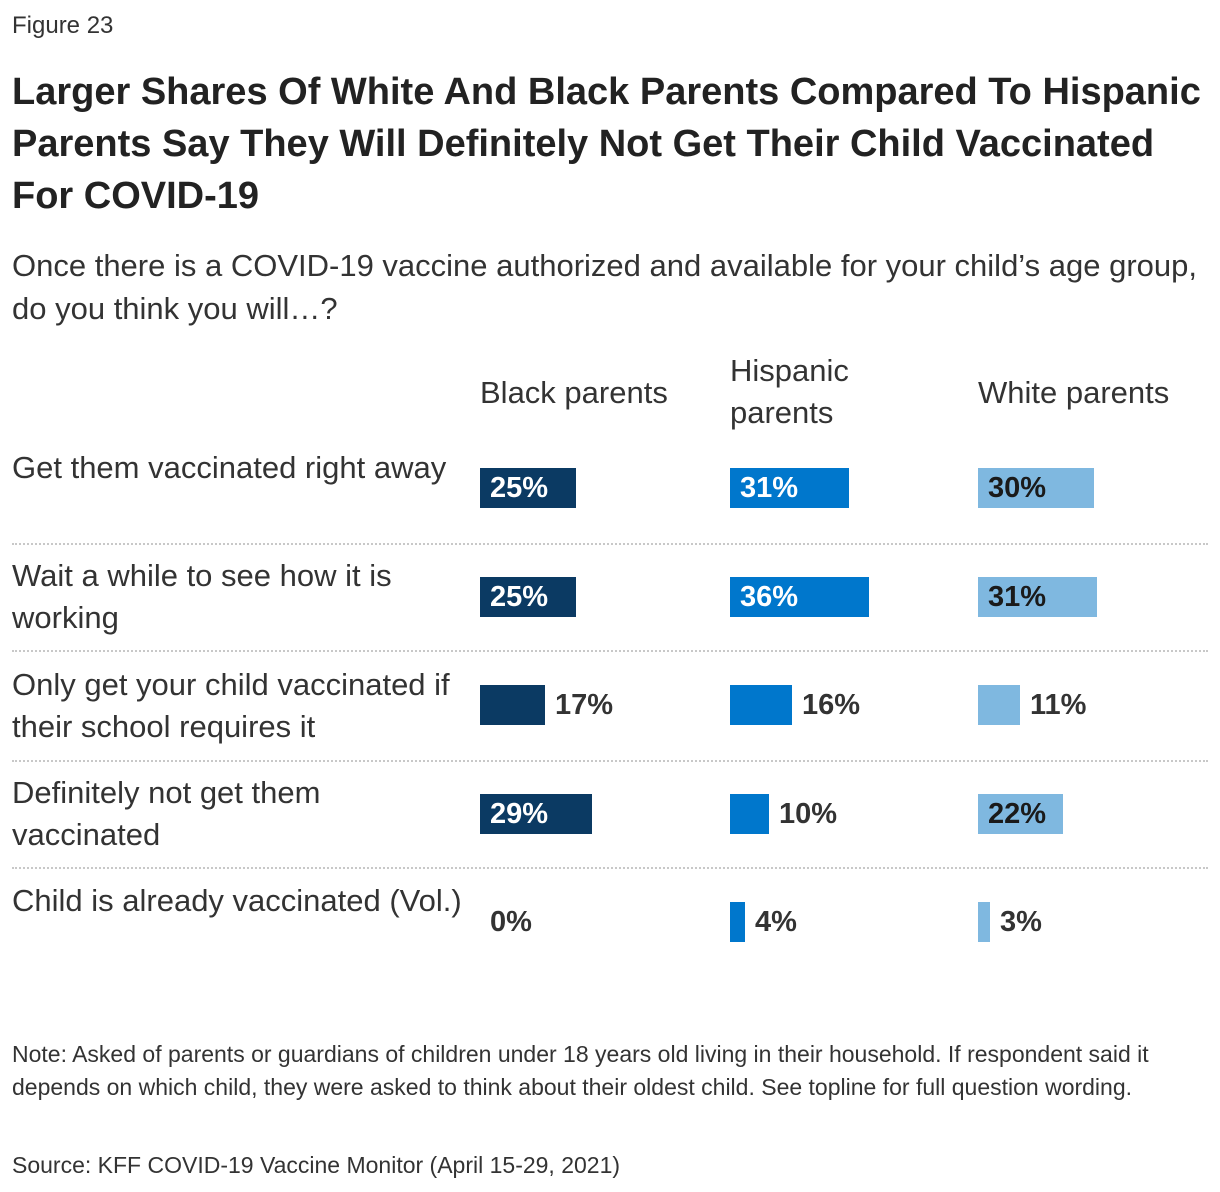  Describe the element at coordinates (808, 814) in the screenshot. I see `value-label-hispanic-parents-4: 10%` at that location.